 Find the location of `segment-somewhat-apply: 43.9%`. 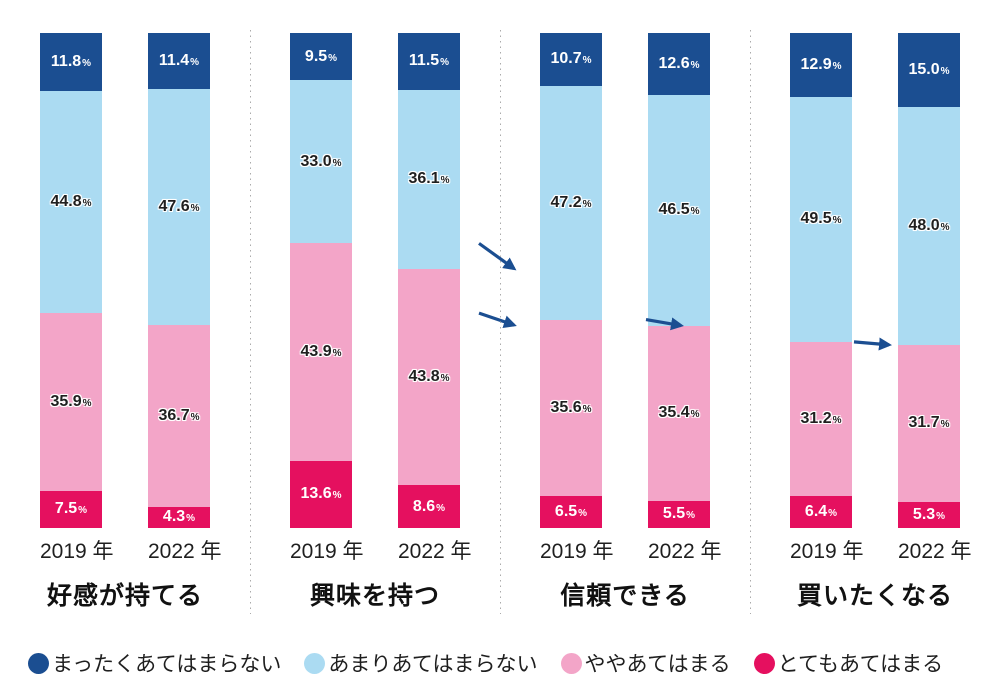

segment-somewhat-apply: 43.9% is located at coordinates (321, 352).